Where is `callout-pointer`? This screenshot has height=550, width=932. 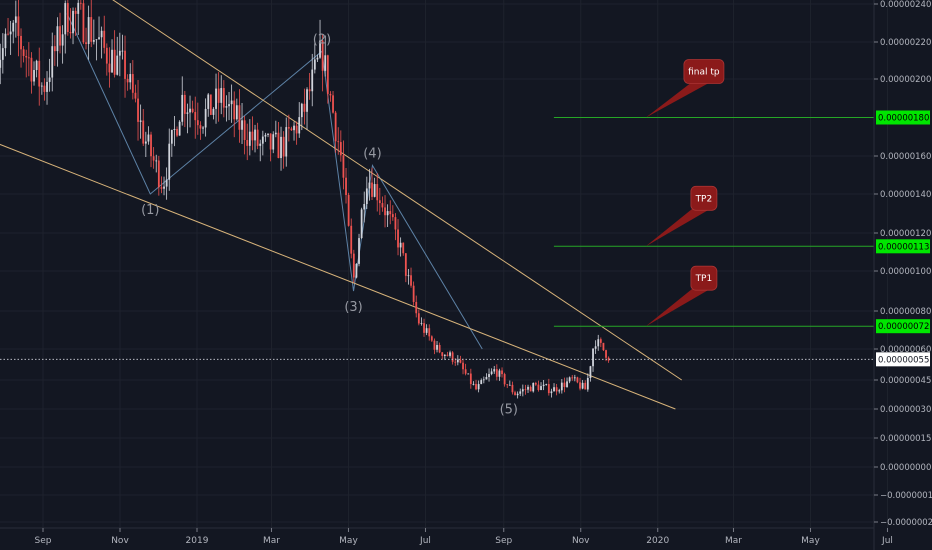
callout-pointer is located at coordinates (676, 305).